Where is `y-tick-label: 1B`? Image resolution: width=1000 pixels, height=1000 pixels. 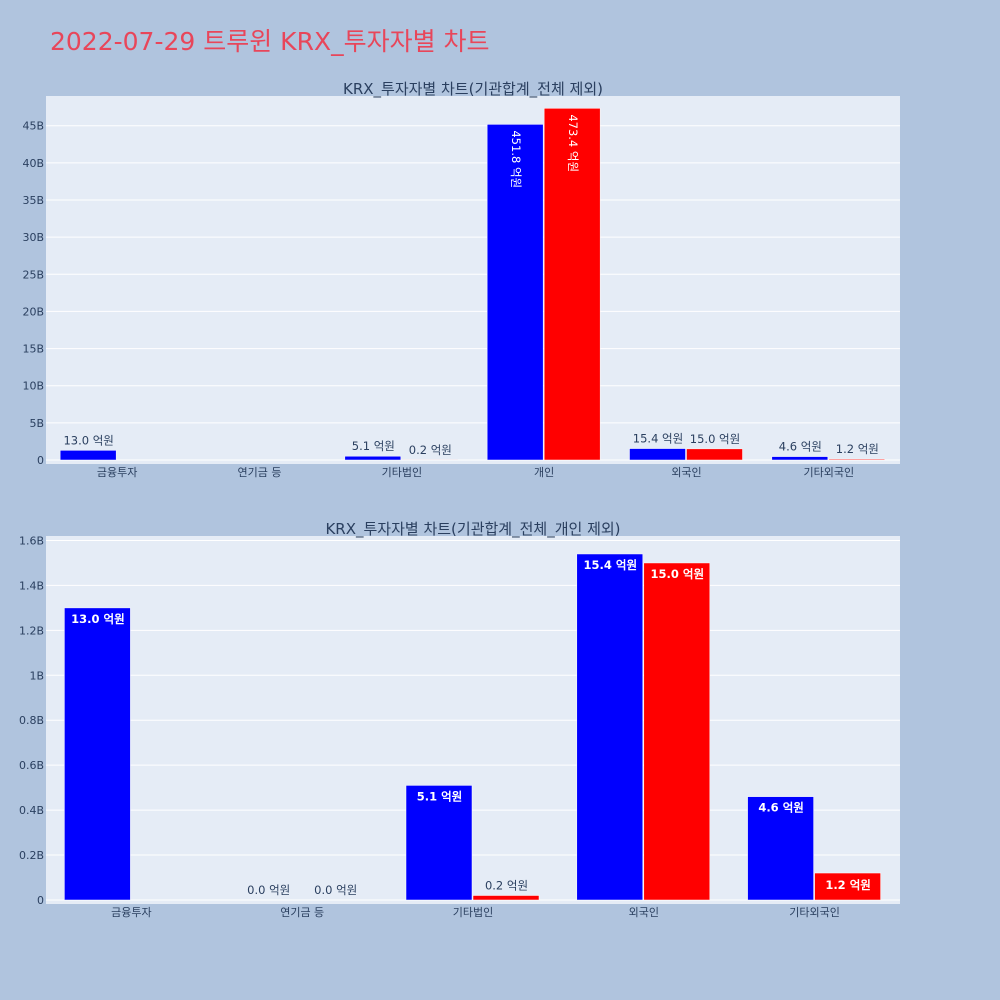
y-tick-label: 1B is located at coordinates (36, 675).